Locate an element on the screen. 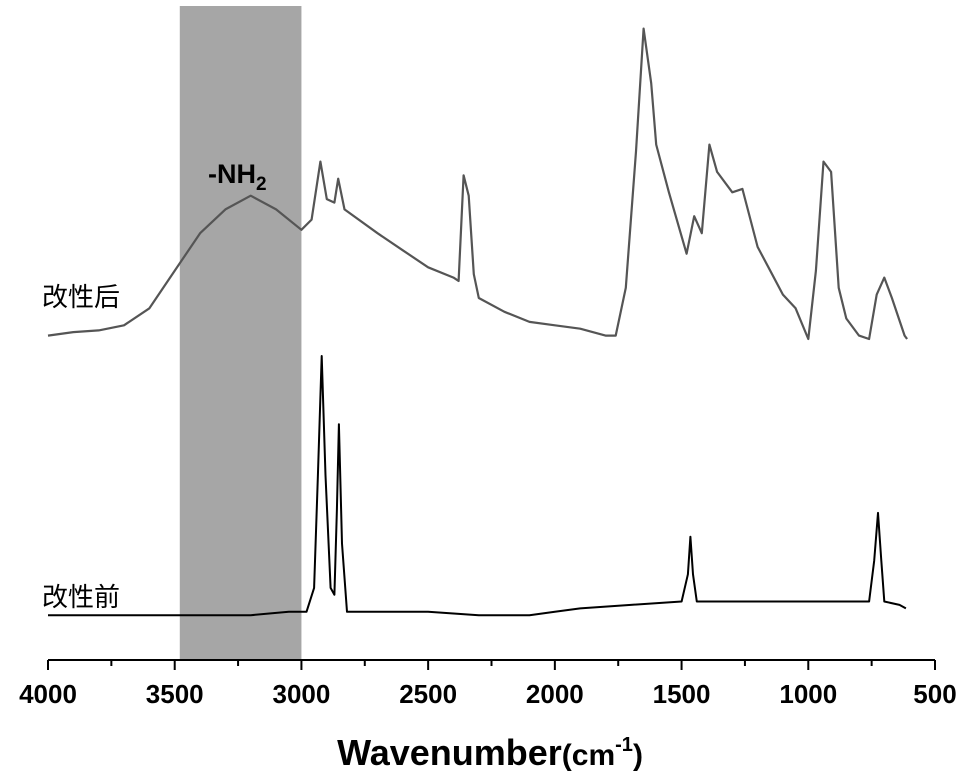  x-axis-title-unit: (cm is located at coordinates (588, 755).